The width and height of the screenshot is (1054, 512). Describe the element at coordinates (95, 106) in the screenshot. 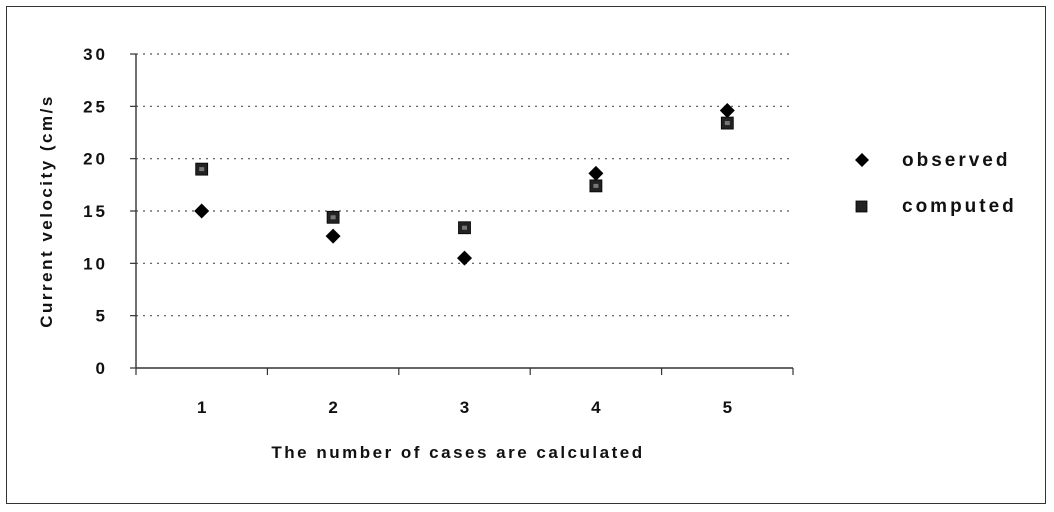

I see `y-tick-label-25: 25` at that location.